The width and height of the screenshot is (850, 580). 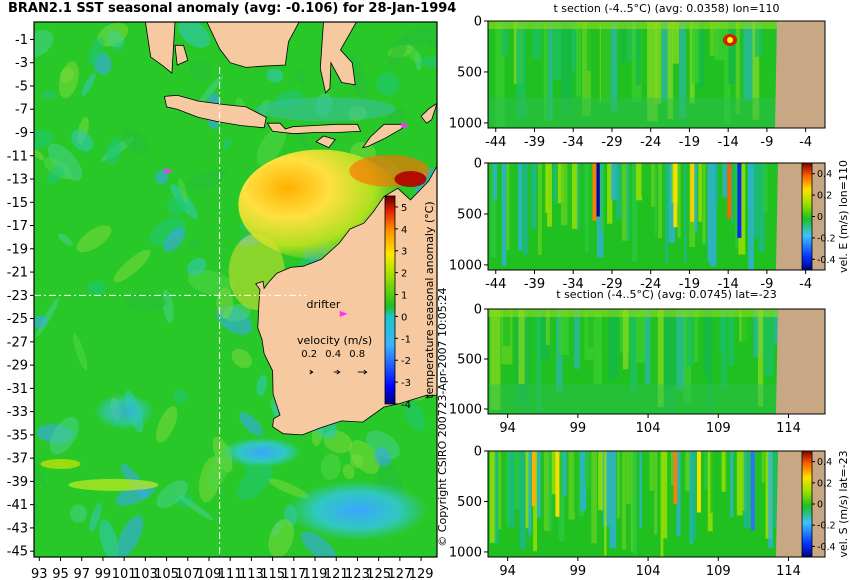 I want to click on sst-colorbar-tick-label: -3, so click(x=406, y=383).